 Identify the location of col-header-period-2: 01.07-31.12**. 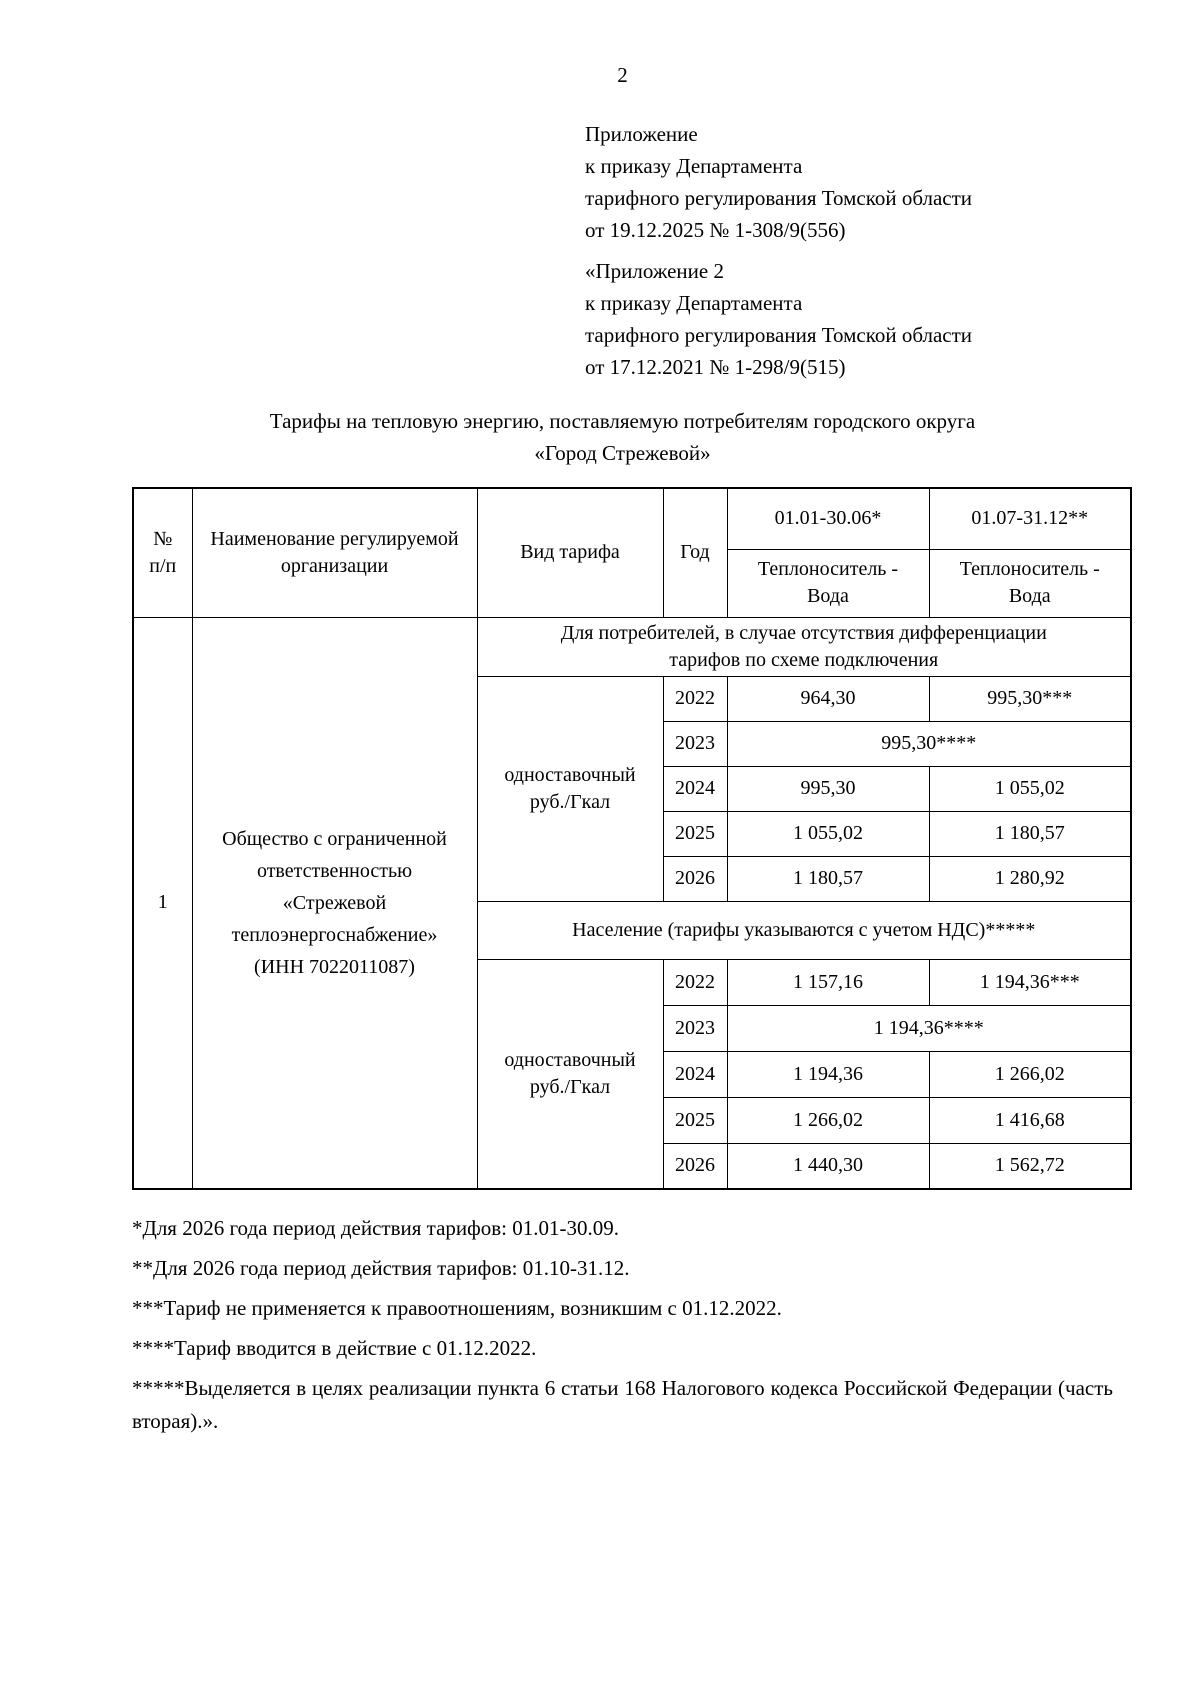
(1030, 518).